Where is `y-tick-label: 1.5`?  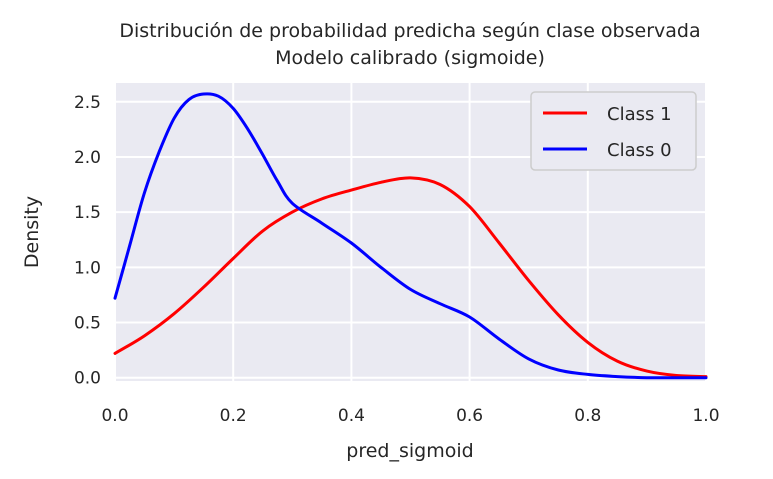 y-tick-label: 1.5 is located at coordinates (87, 213).